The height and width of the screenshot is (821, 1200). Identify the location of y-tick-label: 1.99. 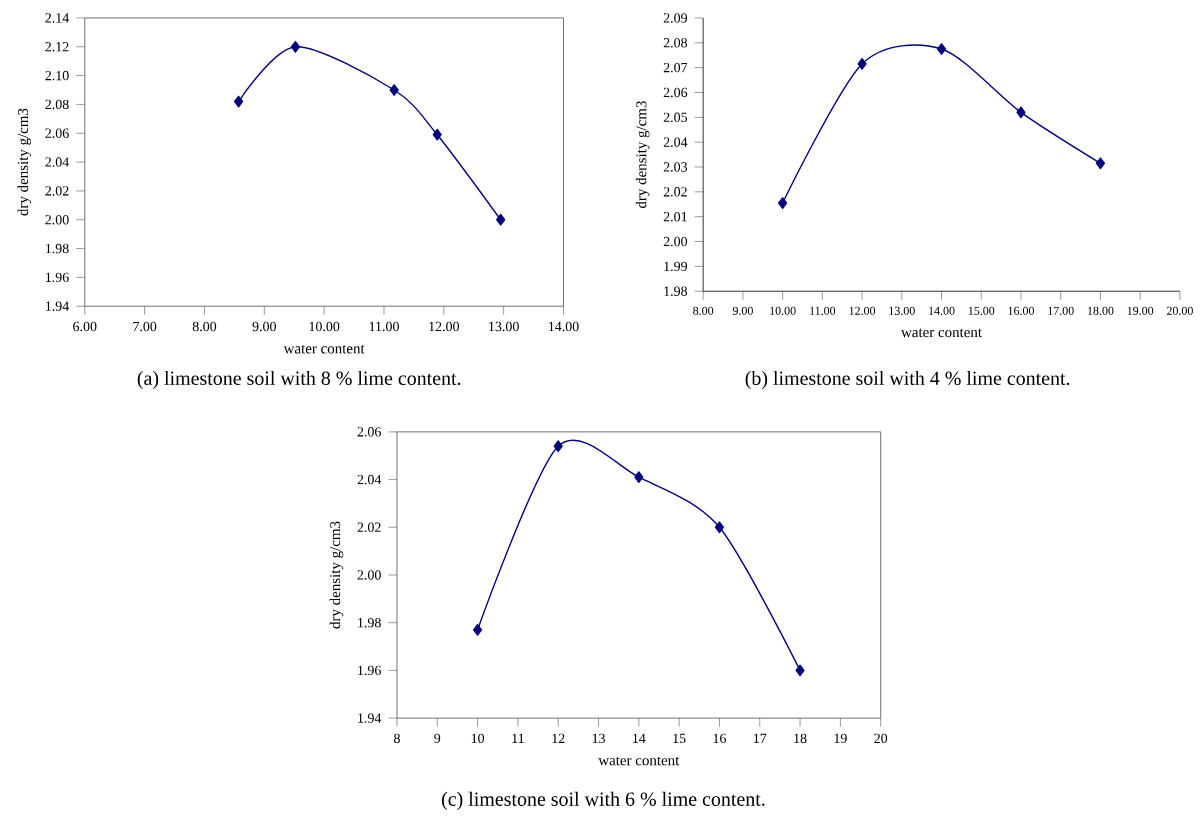
(676, 266).